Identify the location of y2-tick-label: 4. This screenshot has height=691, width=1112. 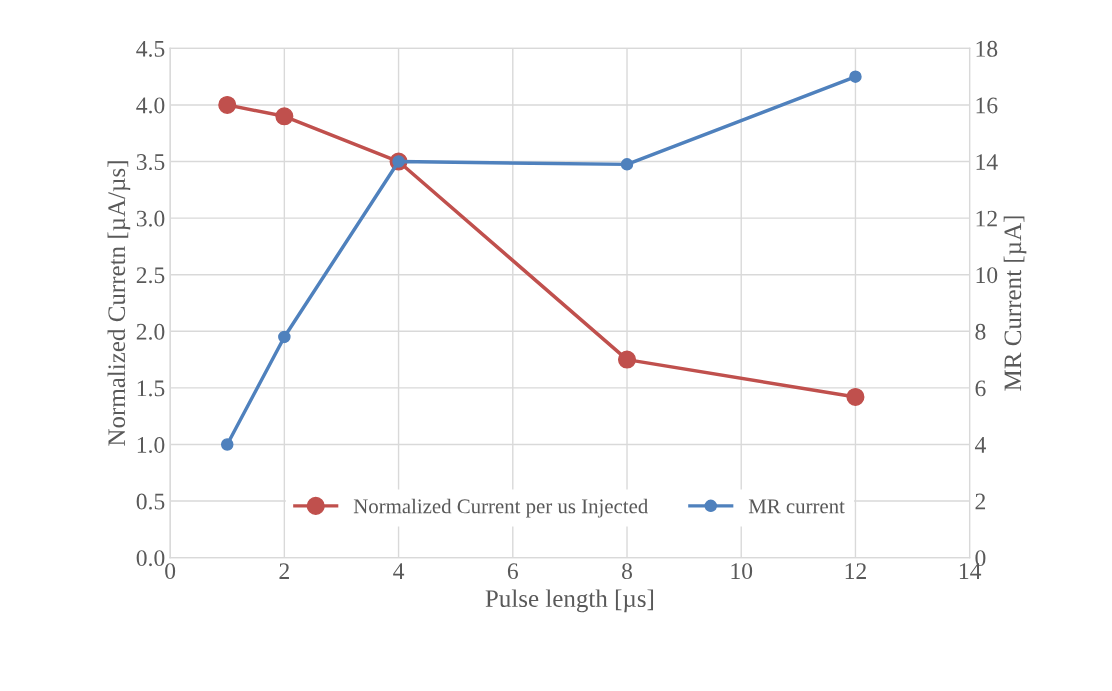
(980, 445).